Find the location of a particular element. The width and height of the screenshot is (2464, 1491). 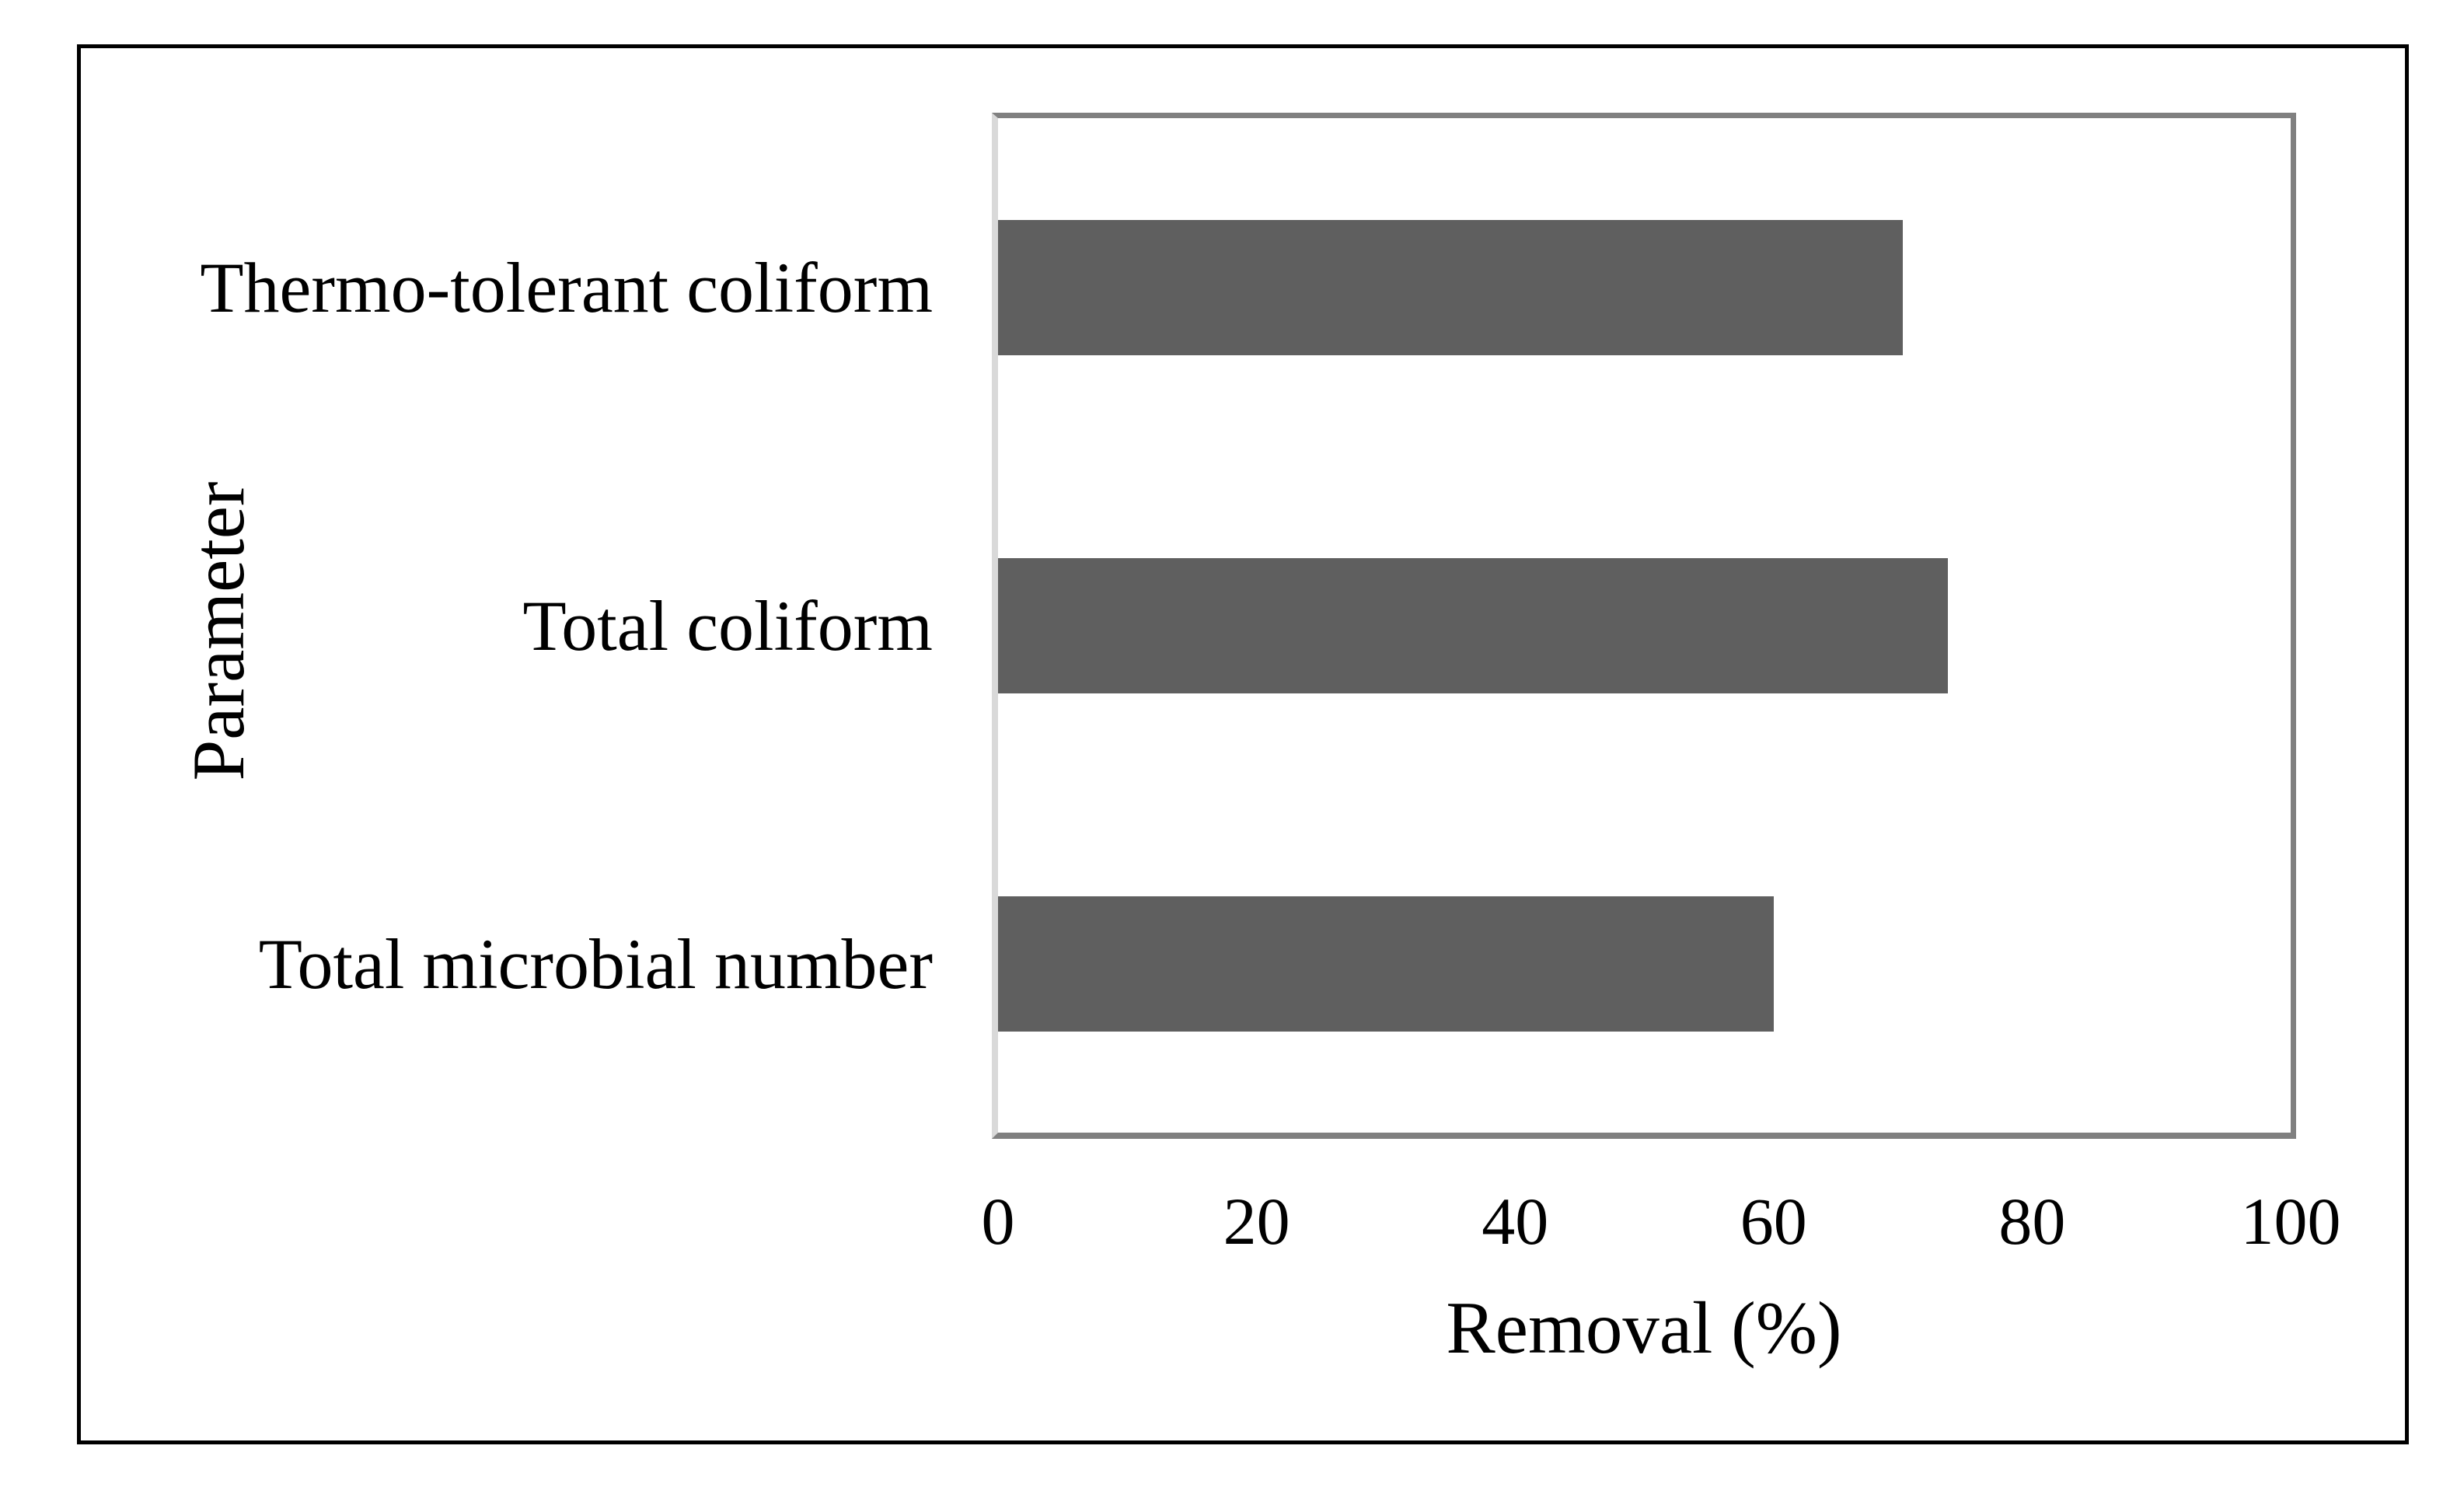

x-axis-title: Removal (%) is located at coordinates (1644, 1328).